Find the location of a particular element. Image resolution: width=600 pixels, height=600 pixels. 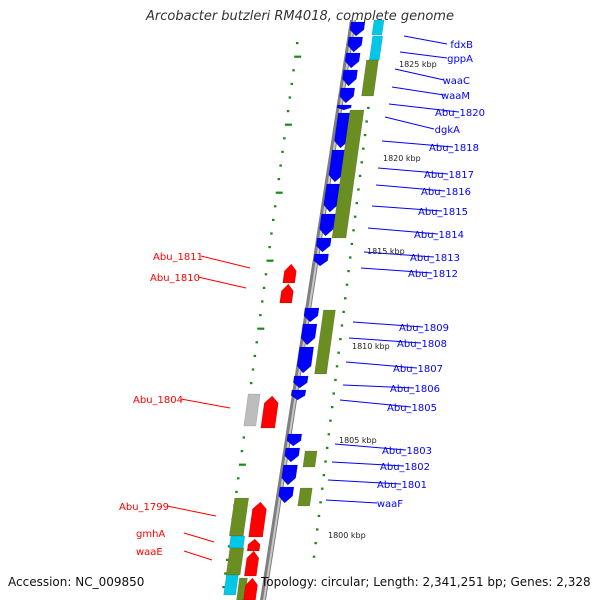

gene-label-right: Abu_1805 is located at coordinates (412, 408).